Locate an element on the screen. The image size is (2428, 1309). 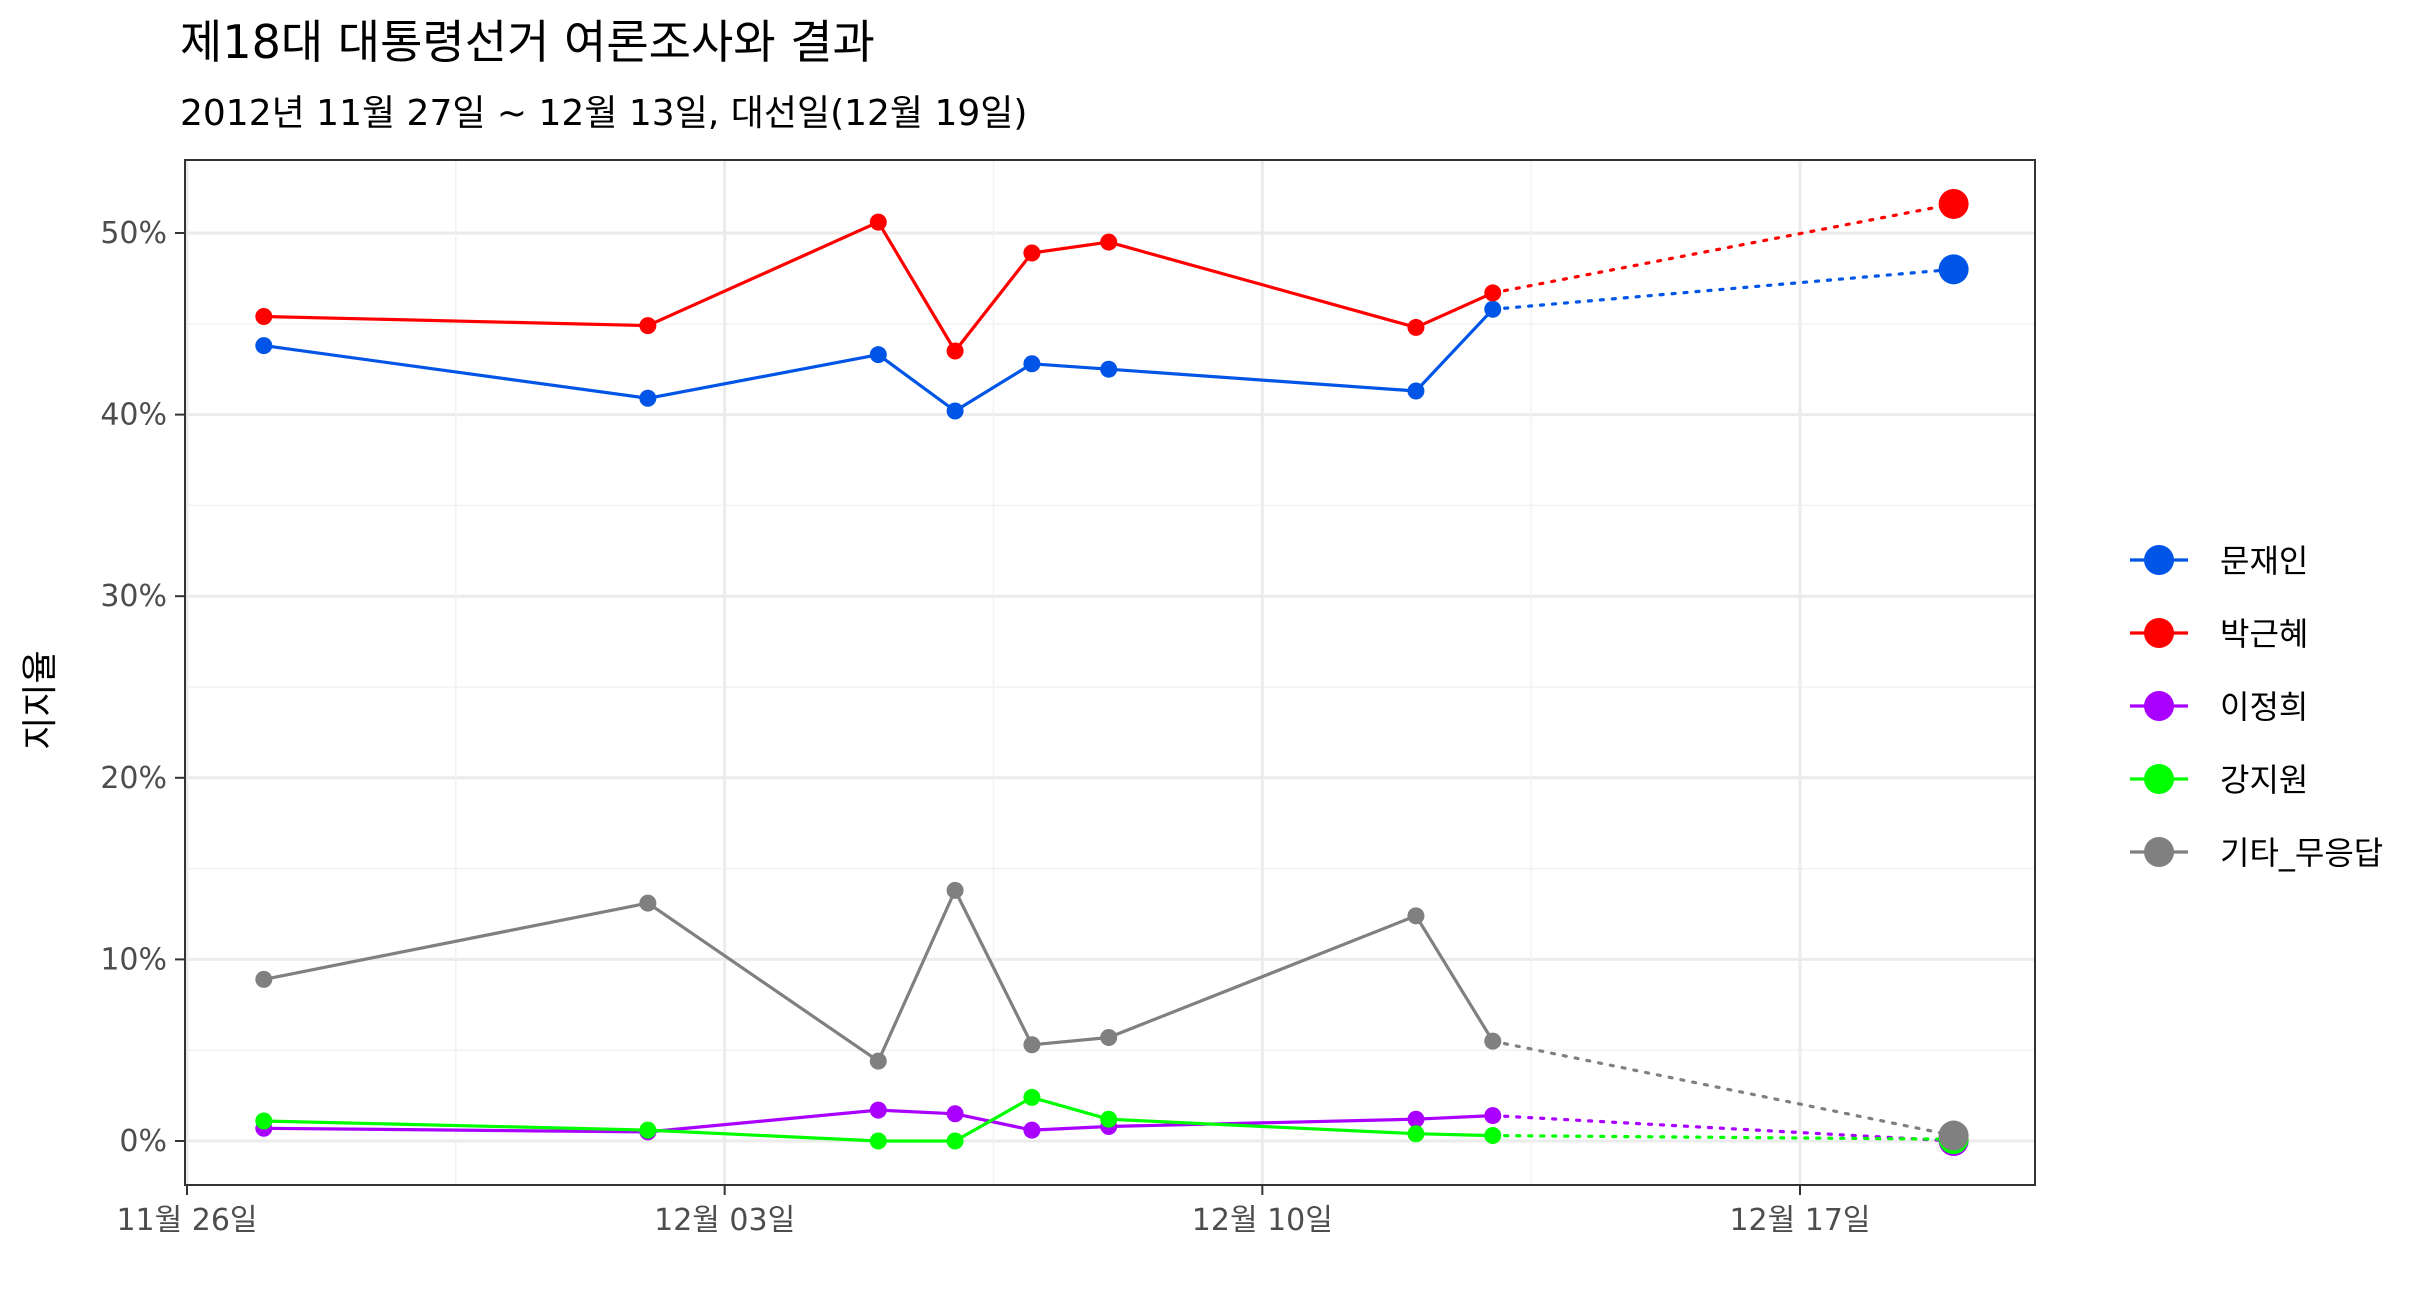
y-tick-label: 0% is located at coordinates (143, 1141).